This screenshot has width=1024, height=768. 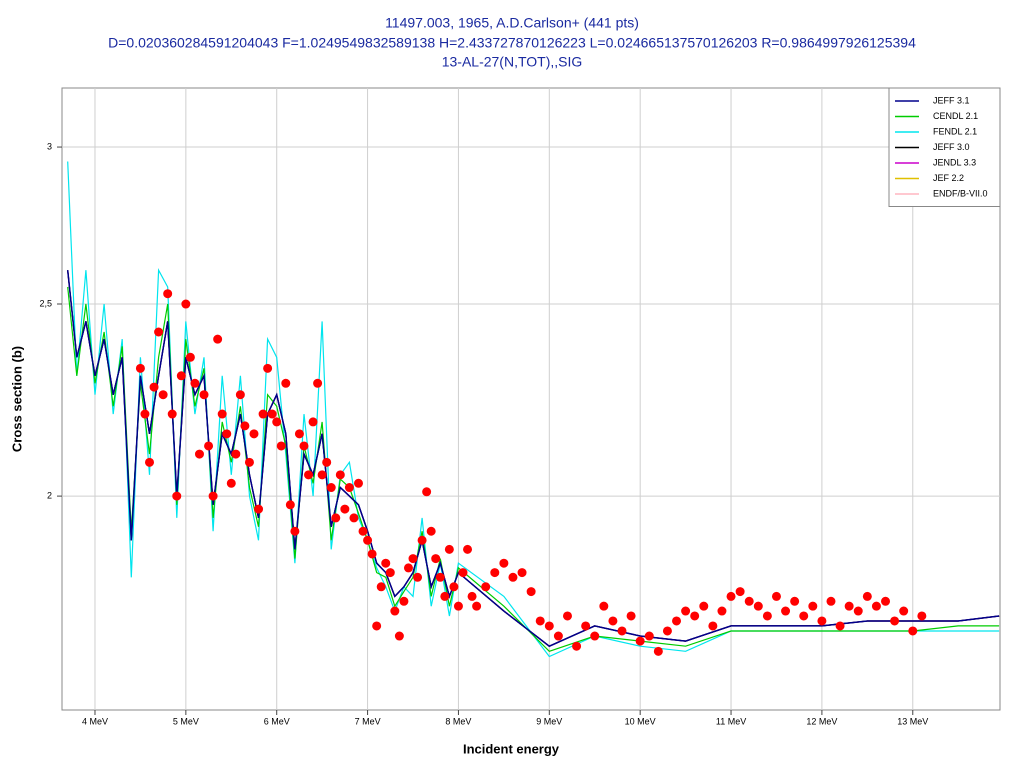 I want to click on y-tick-label: 2,5, so click(x=45, y=303).